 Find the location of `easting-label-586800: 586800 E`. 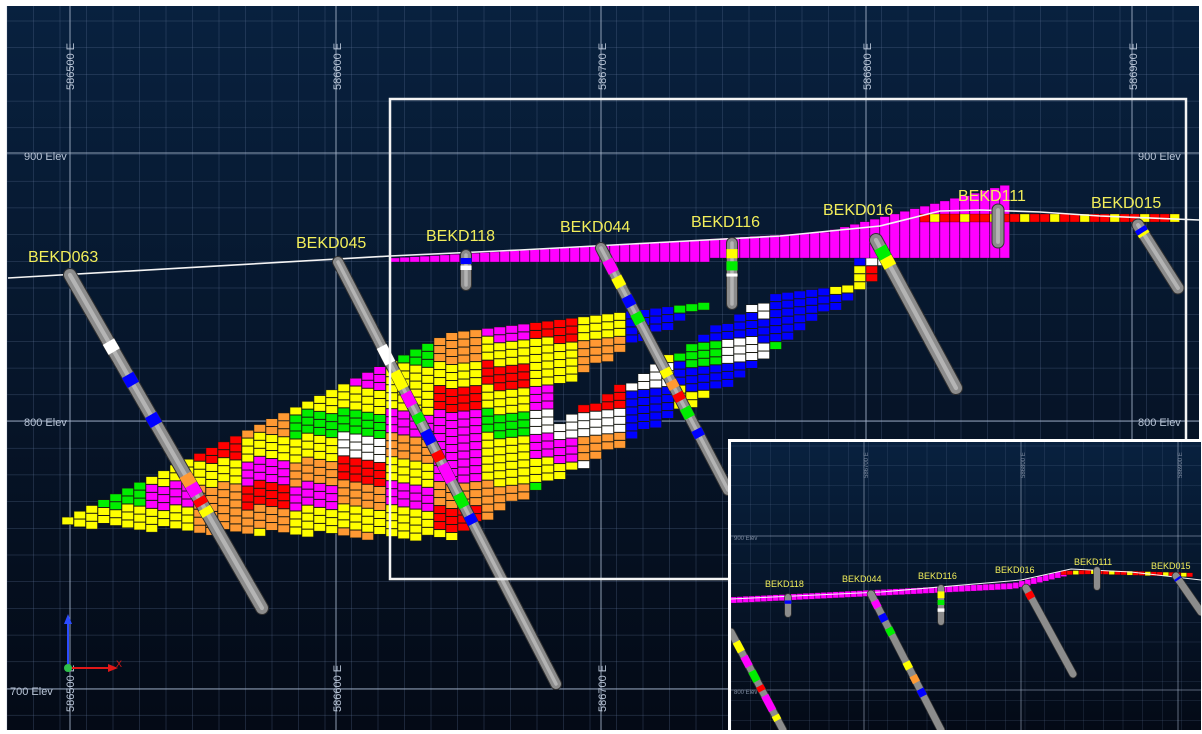

easting-label-586800: 586800 E is located at coordinates (868, 66).